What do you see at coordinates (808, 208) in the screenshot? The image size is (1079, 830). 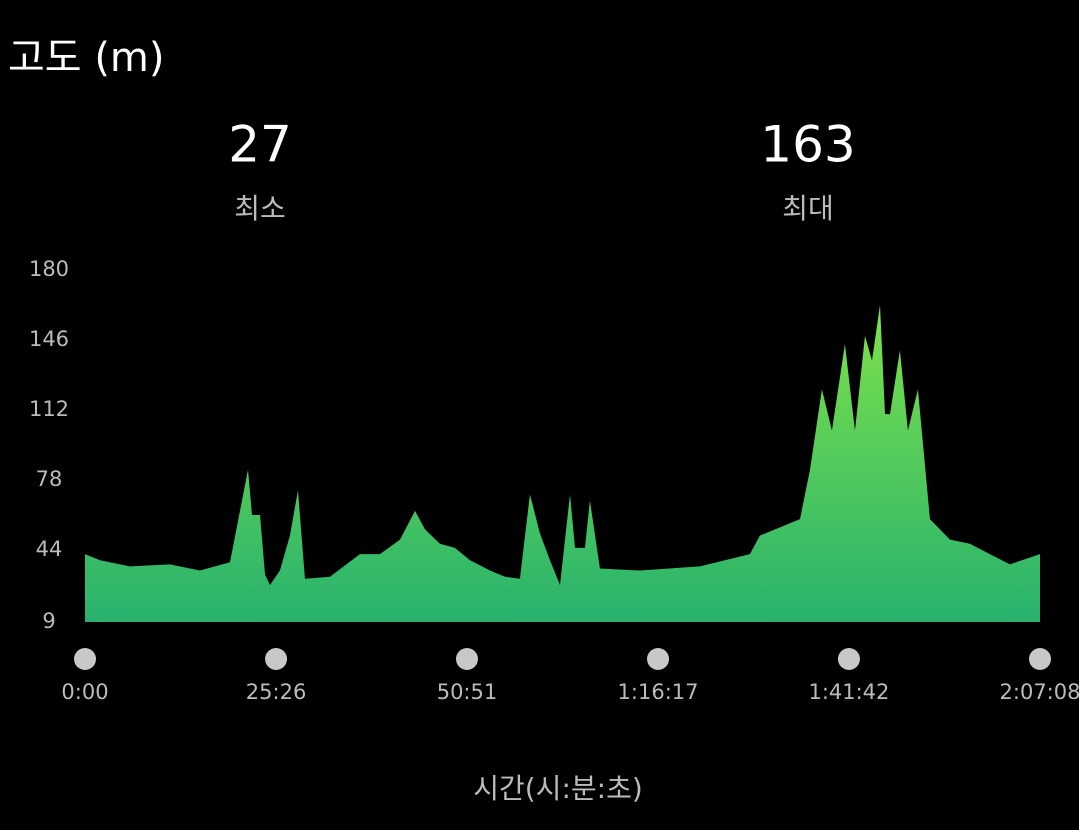 I see `stat-label: 최대` at bounding box center [808, 208].